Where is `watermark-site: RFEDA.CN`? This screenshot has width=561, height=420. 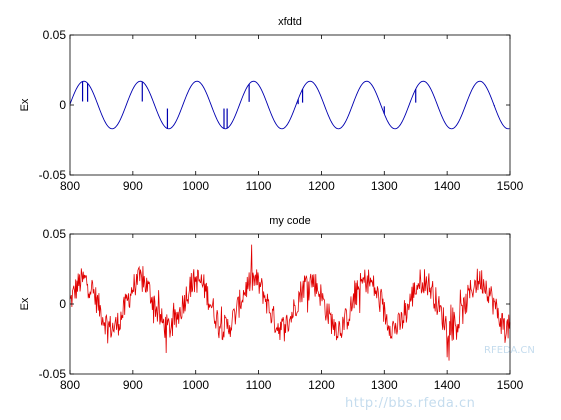
watermark-site: RFEDA.CN is located at coordinates (509, 350).